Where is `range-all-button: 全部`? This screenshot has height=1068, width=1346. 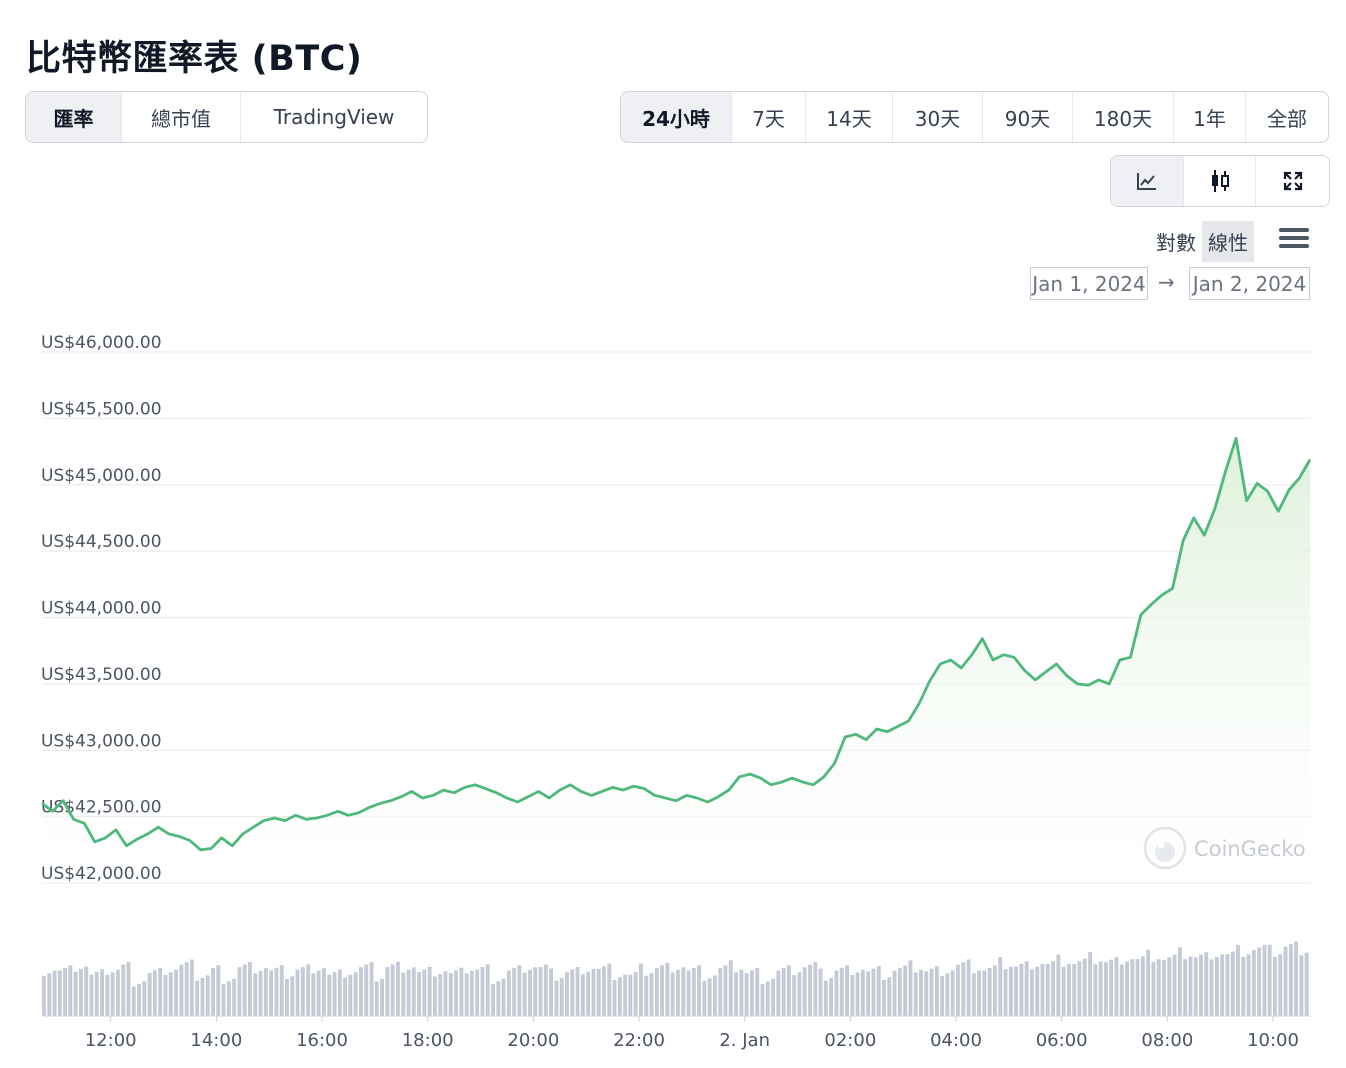 range-all-button: 全部 is located at coordinates (1286, 117).